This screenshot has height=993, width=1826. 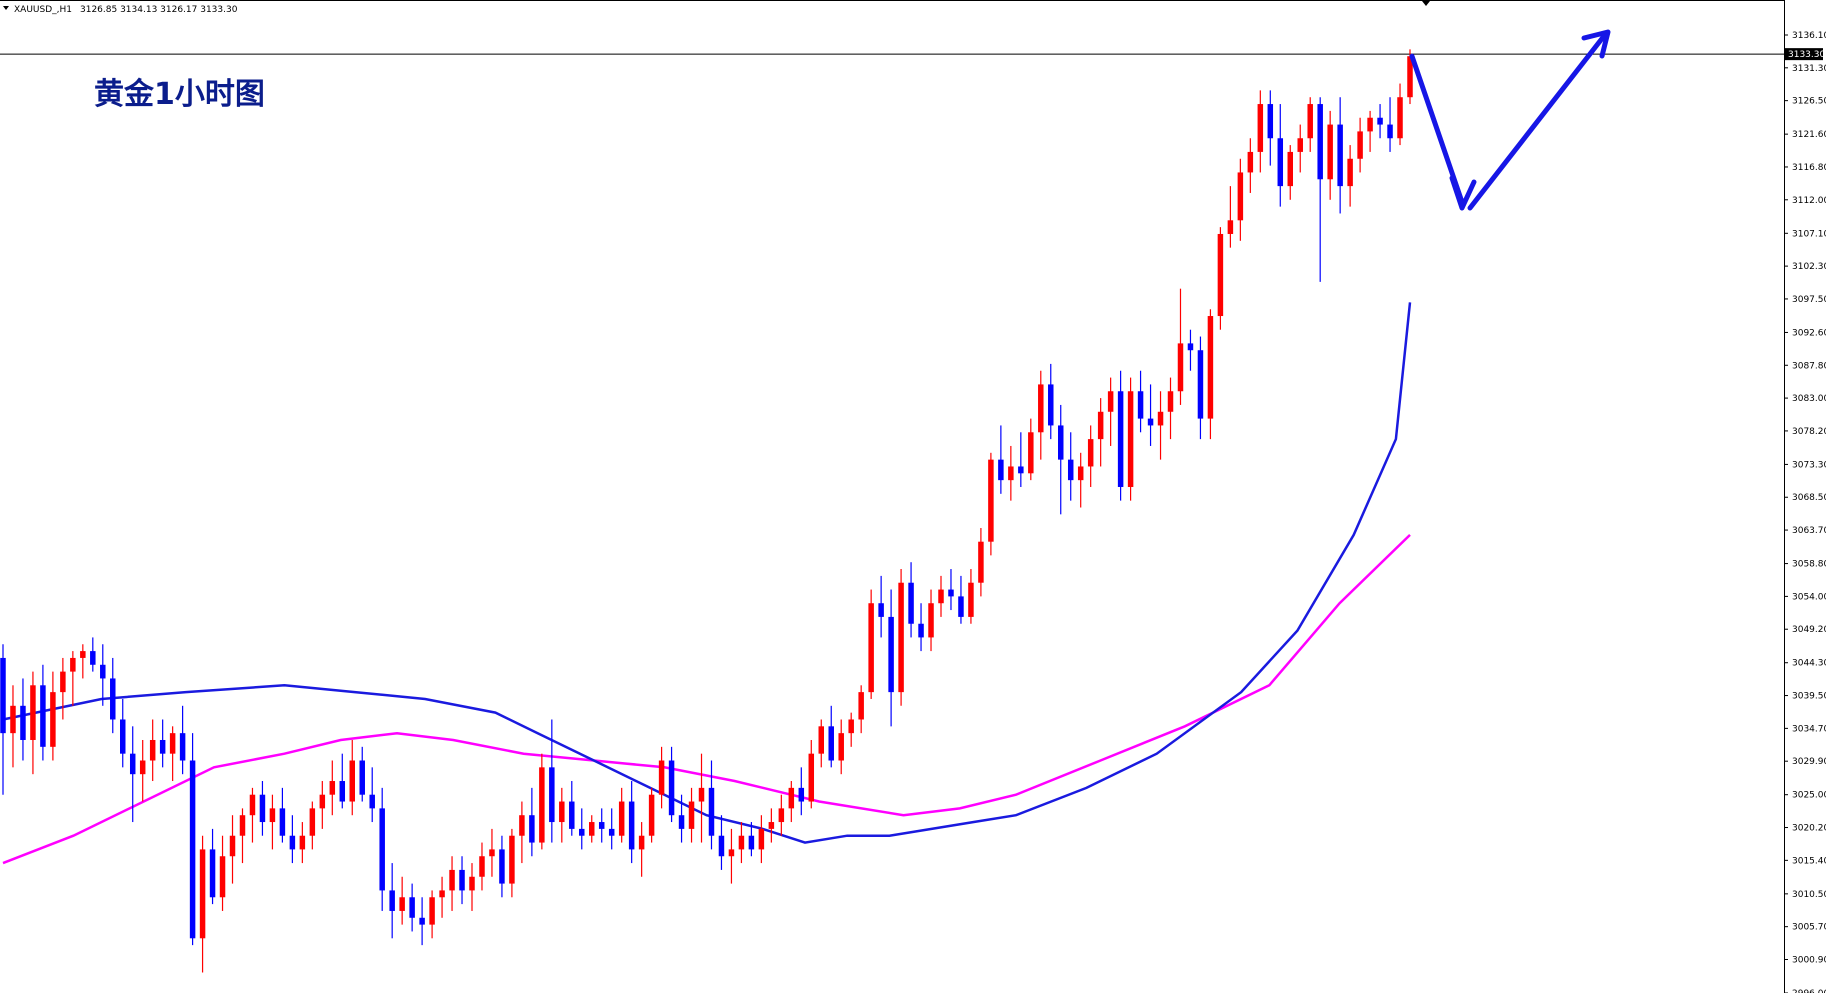 I want to click on forecast-arrows, so click(x=1510, y=120).